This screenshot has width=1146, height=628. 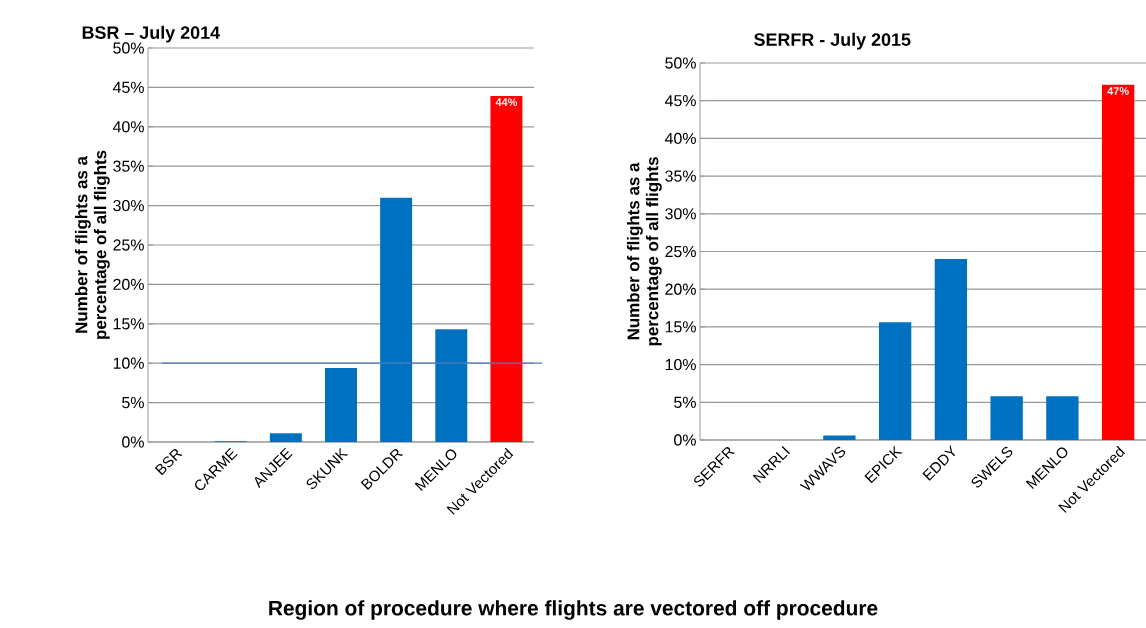 What do you see at coordinates (832, 41) in the screenshot?
I see `chart-title: SERFR - July 2015` at bounding box center [832, 41].